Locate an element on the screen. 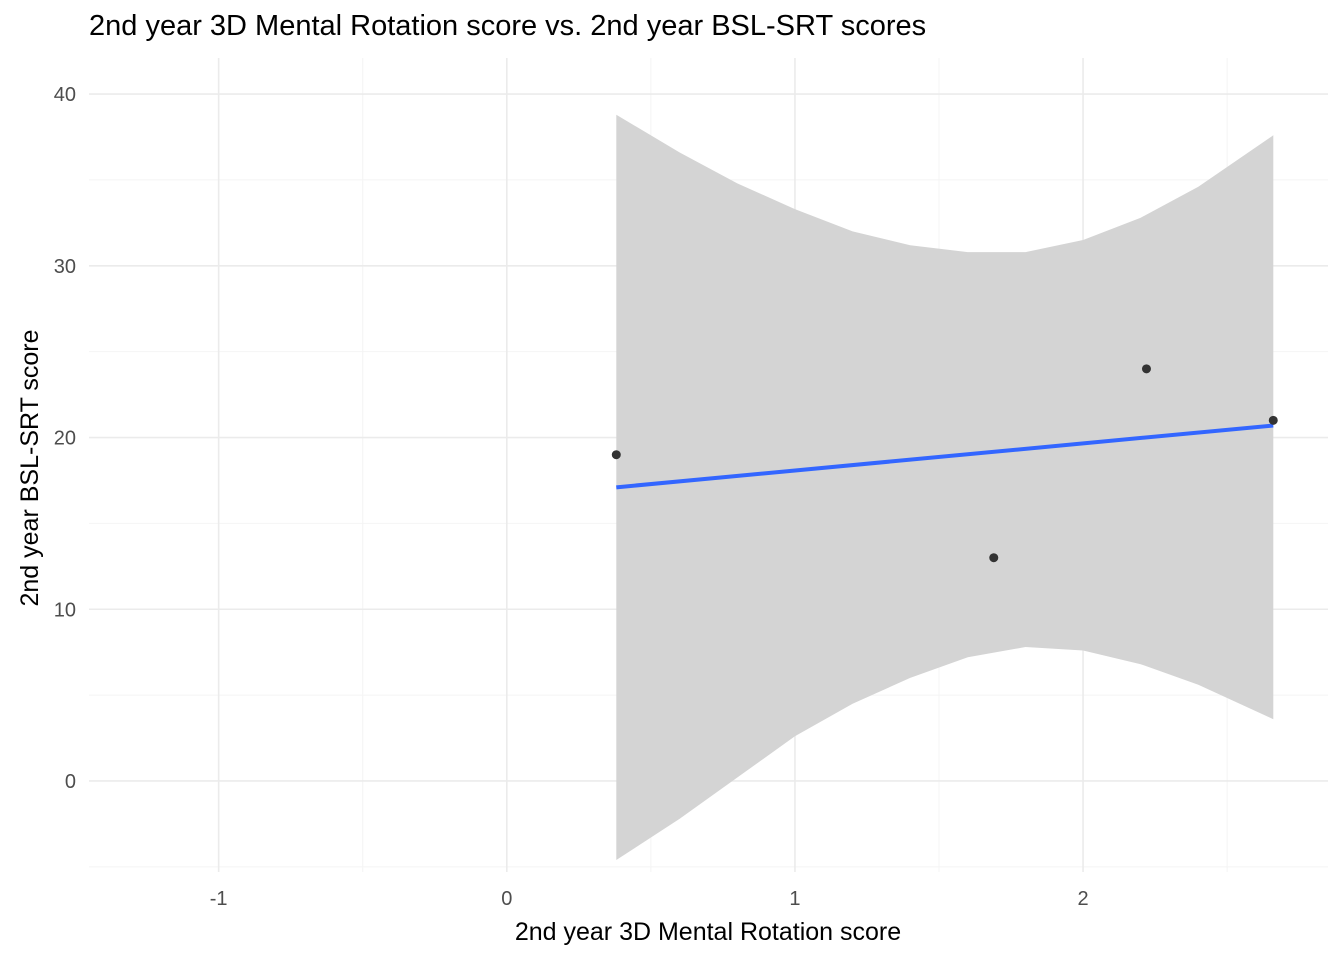 This screenshot has height=960, width=1344. x-tick-labels: -1 0 1 2 is located at coordinates (649, 899).